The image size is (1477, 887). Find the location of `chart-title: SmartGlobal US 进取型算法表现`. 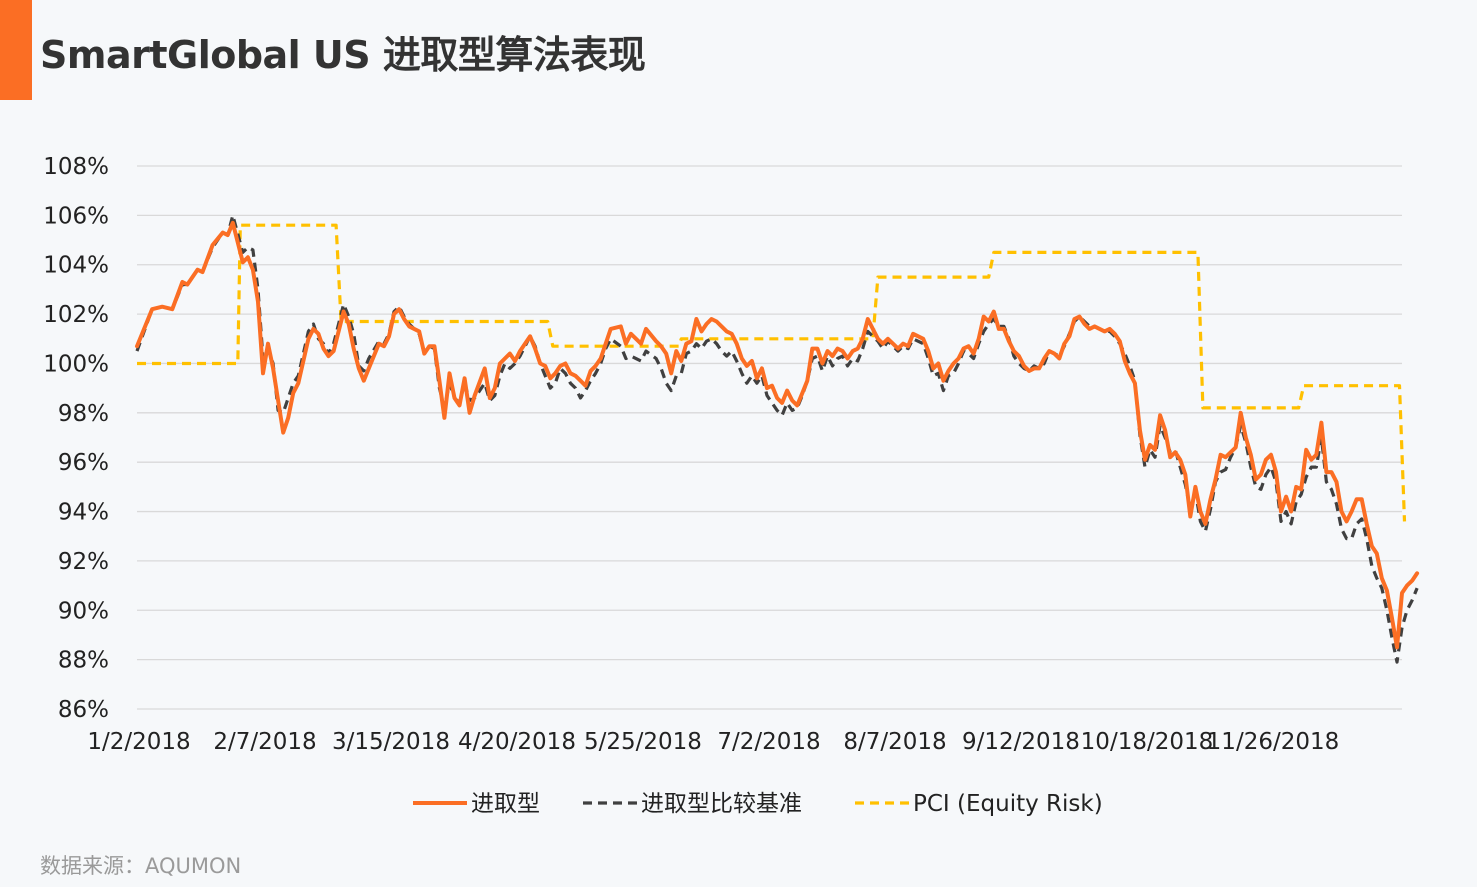

chart-title: SmartGlobal US 进取型算法表现 is located at coordinates (343, 55).